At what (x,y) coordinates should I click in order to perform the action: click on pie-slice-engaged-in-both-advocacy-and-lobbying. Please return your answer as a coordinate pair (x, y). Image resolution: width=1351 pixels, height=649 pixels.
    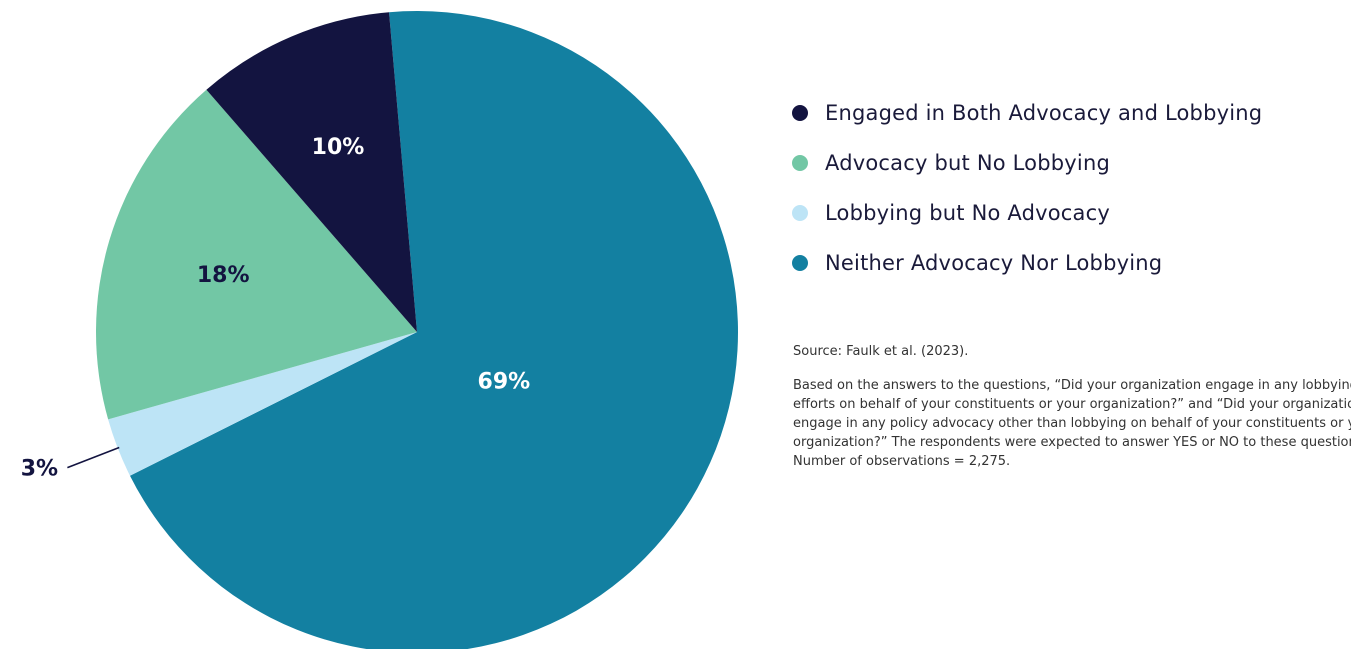
    Looking at the image, I should click on (311, 172).